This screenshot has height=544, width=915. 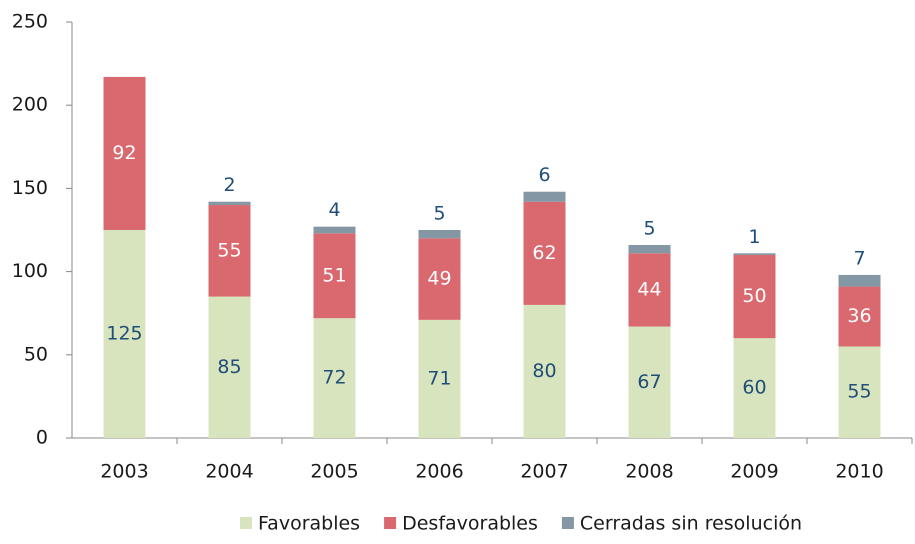 What do you see at coordinates (36, 354) in the screenshot?
I see `y-tick-label: 50` at bounding box center [36, 354].